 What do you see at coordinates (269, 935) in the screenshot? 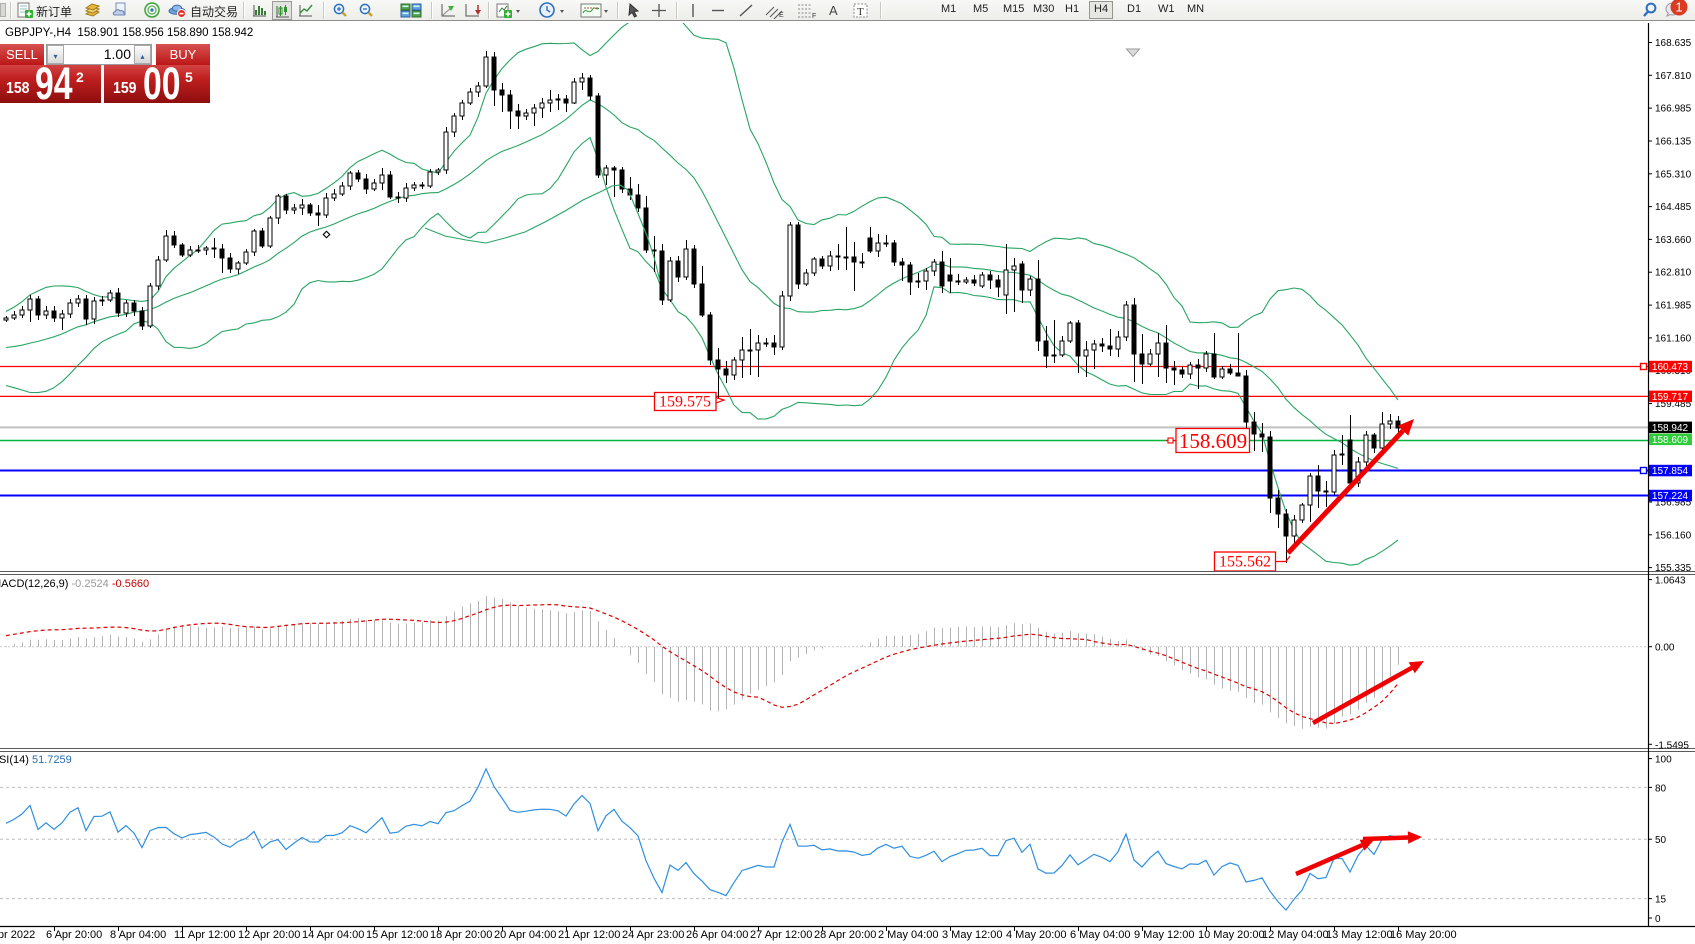
I see `svg-text: 12 Apr 20:00` at bounding box center [269, 935].